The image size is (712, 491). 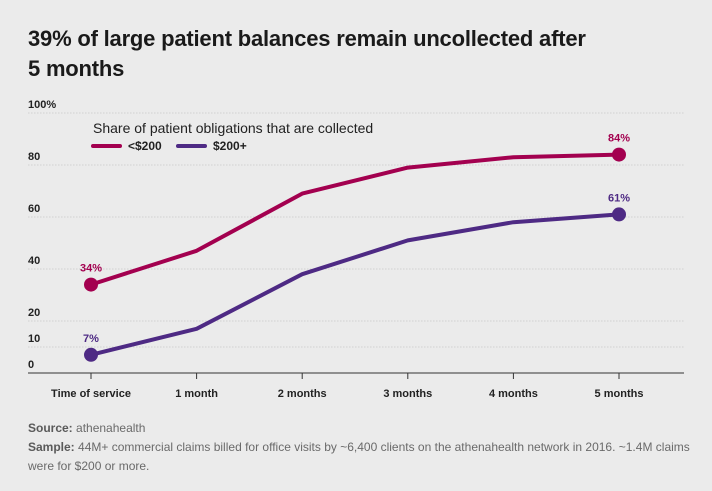 I want to click on data-label: 7%, so click(x=91, y=339).